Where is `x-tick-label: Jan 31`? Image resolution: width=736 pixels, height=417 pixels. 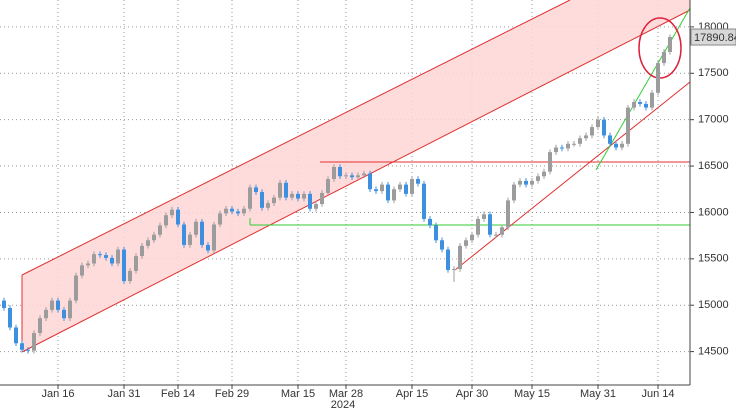
x-tick-label: Jan 31 is located at coordinates (123, 394).